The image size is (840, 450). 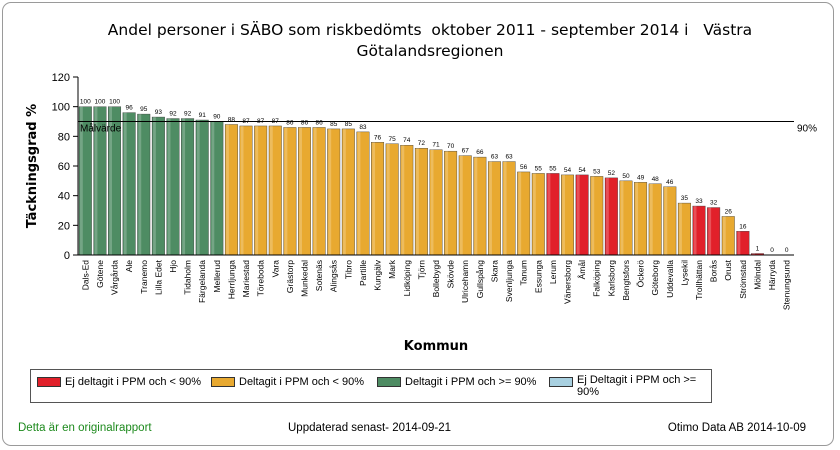 I want to click on data-label: 86, so click(x=290, y=122).